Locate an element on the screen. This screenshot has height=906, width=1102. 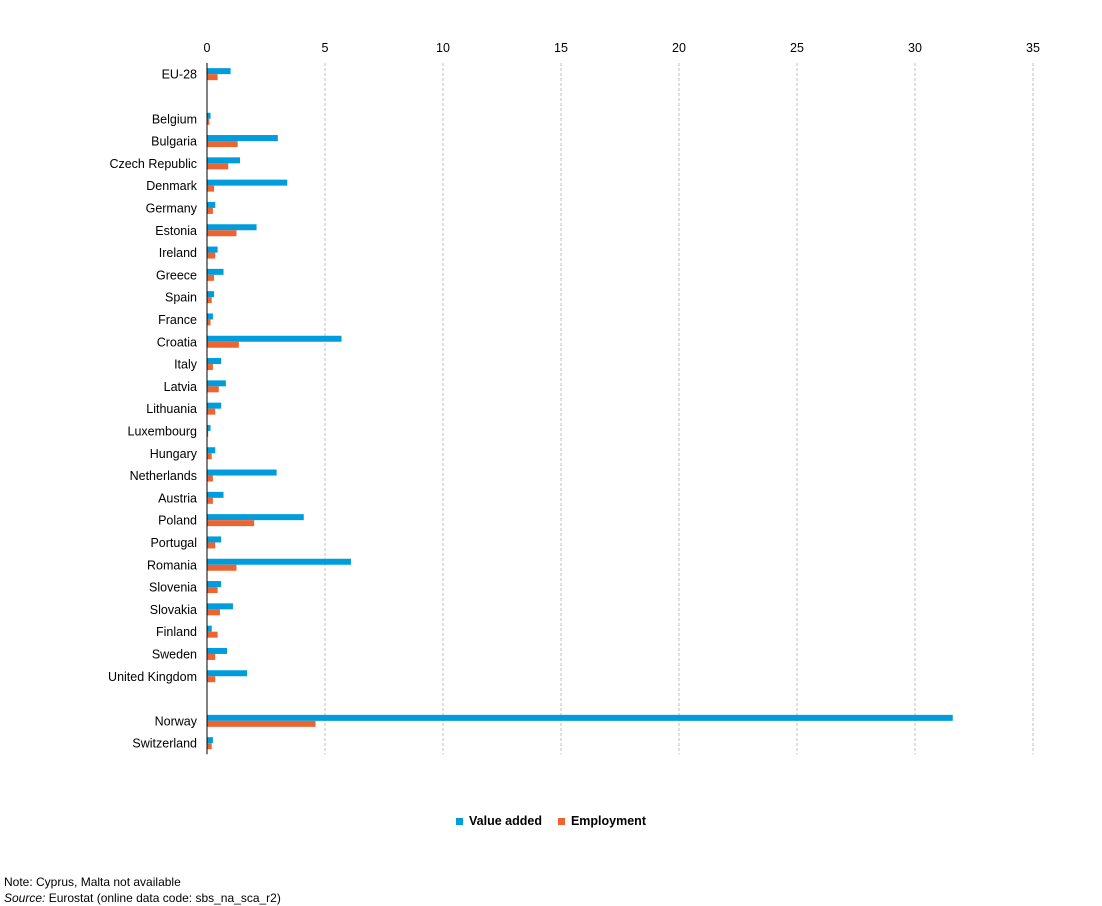
bar-employment-switzerland is located at coordinates (209, 746).